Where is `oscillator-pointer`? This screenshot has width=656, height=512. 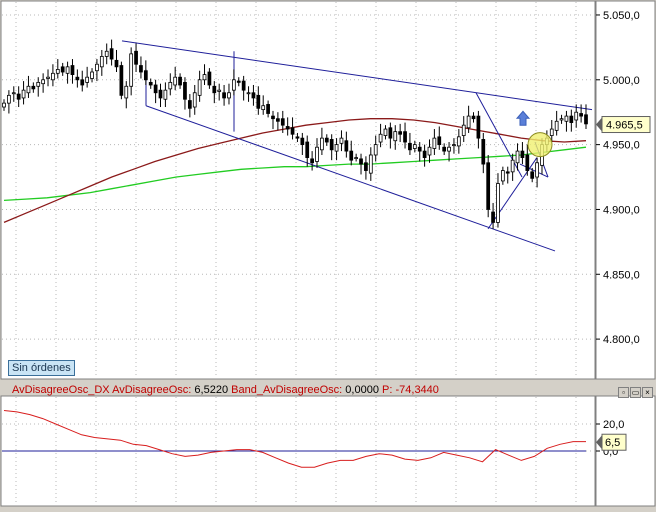 oscillator-pointer is located at coordinates (599, 442).